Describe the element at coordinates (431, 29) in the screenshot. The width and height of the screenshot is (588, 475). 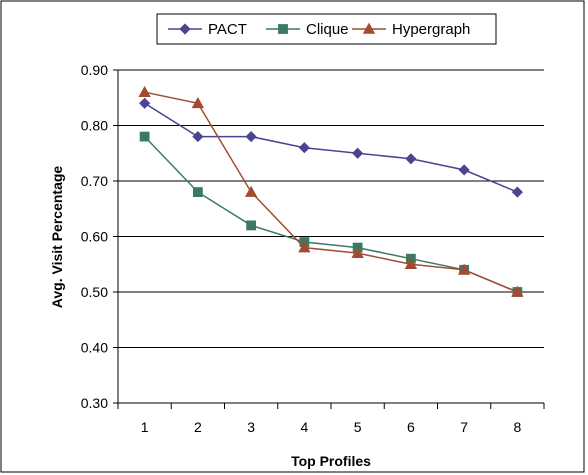
I see `legend-hypergraph-label: Hypergraph` at that location.